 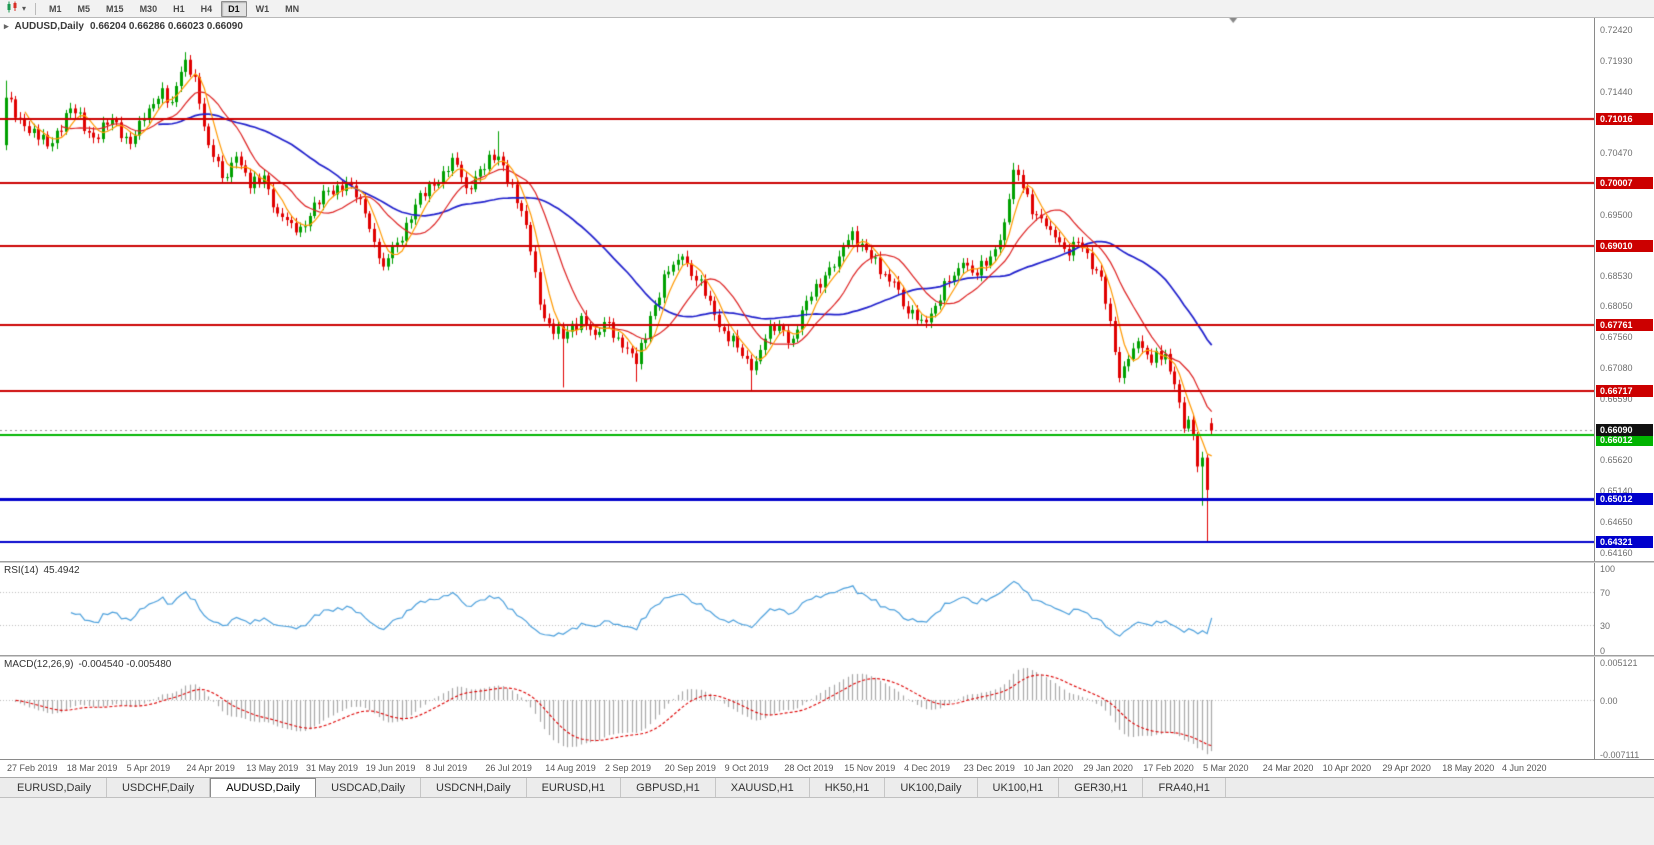 I want to click on time-axis-label: 13 May 2019, so click(x=272, y=768).